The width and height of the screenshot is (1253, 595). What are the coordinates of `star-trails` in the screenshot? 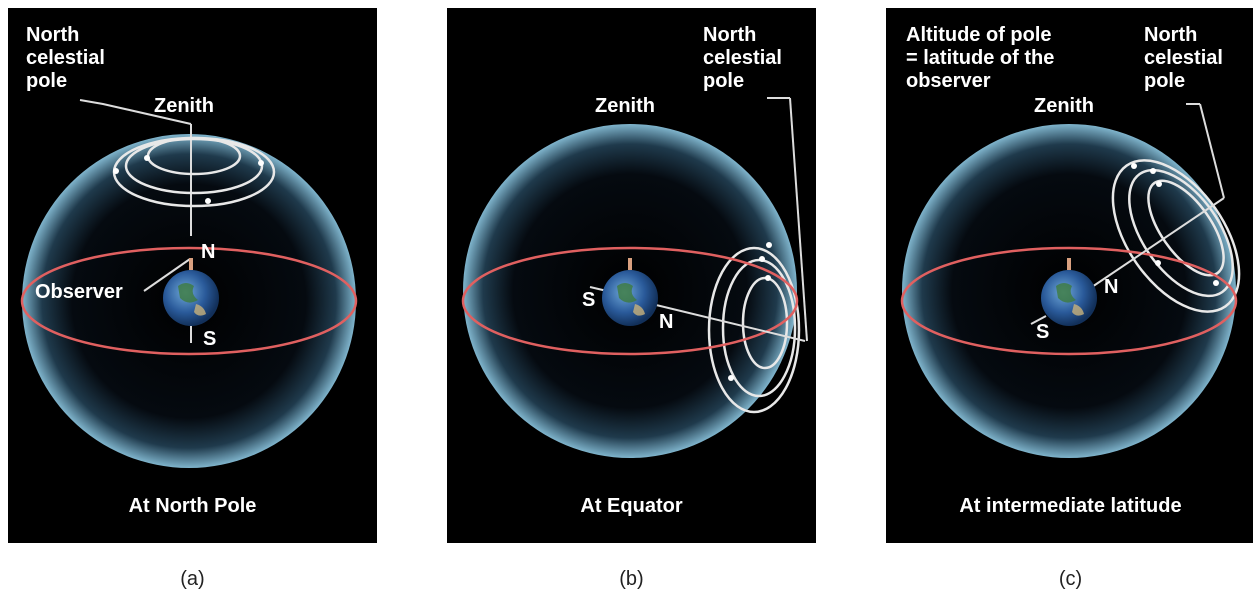 It's located at (194, 172).